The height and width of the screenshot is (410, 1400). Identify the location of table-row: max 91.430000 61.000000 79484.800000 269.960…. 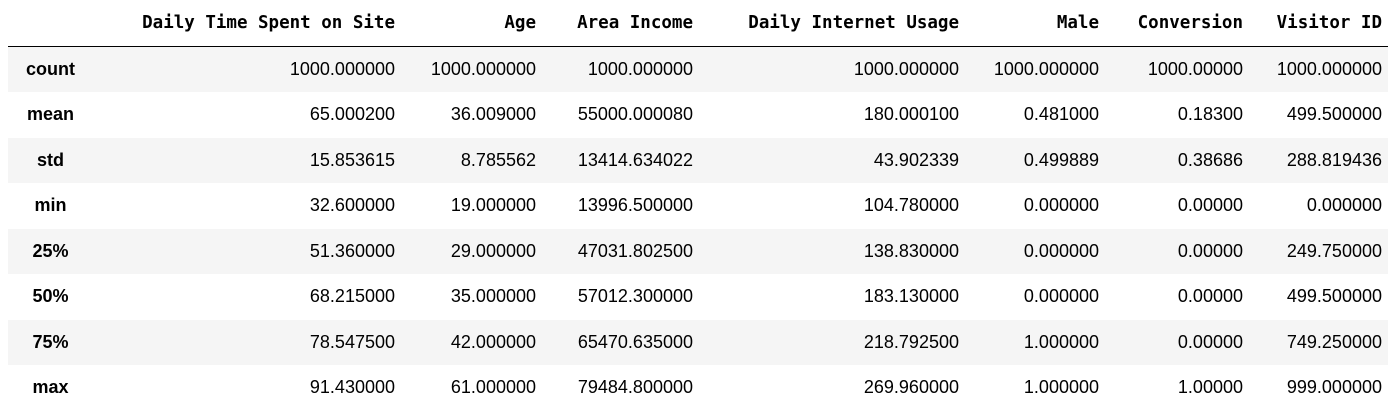
(698, 387).